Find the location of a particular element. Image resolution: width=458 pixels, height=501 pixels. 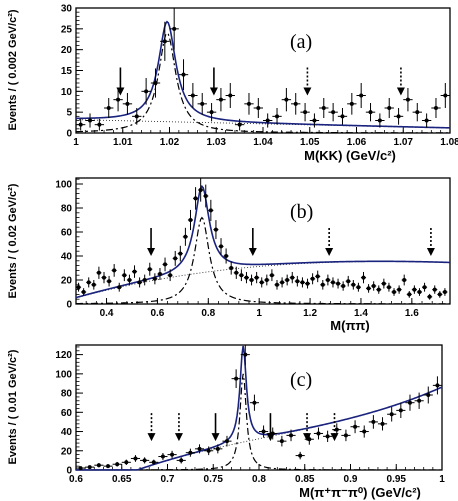

y-tick-label: 60 is located at coordinates (67, 233).